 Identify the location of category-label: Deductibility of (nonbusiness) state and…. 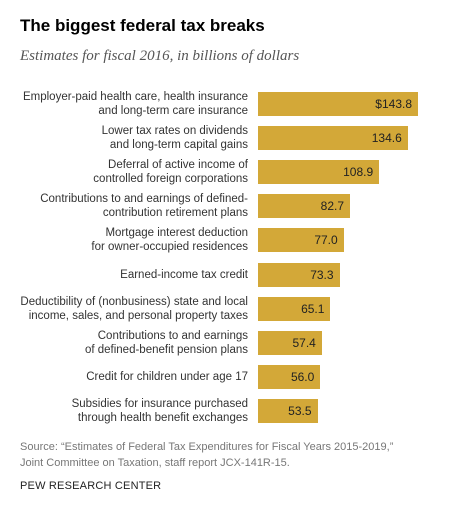
(134, 308).